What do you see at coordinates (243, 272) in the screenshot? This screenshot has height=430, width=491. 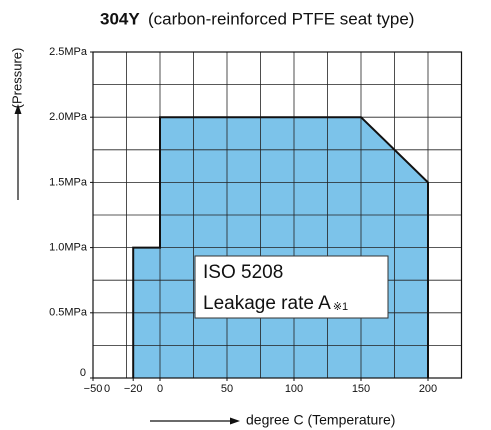 I see `annotation: ISO 5208` at bounding box center [243, 272].